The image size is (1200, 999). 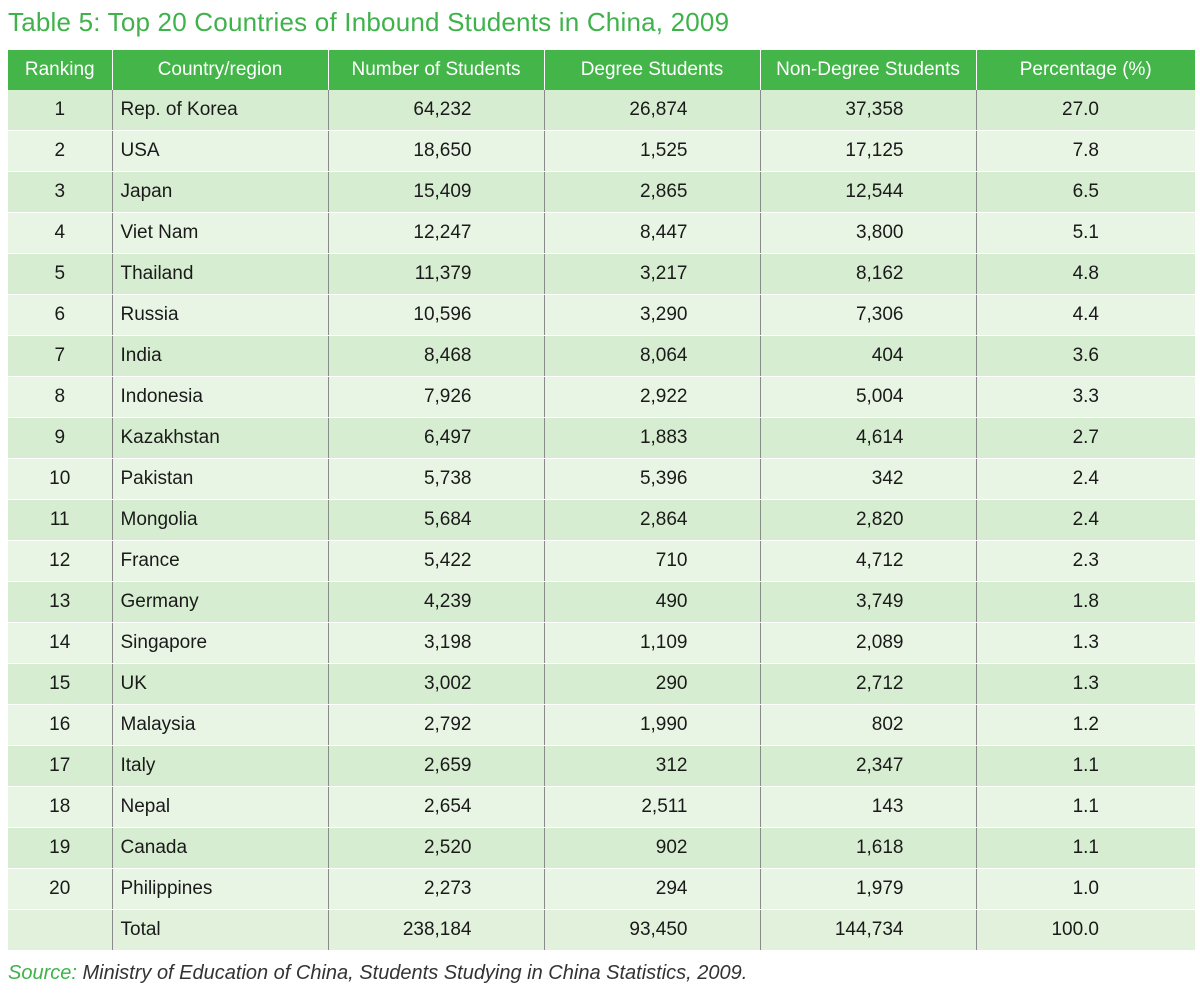 I want to click on cell-non-degree-students: 2,089, so click(x=868, y=643).